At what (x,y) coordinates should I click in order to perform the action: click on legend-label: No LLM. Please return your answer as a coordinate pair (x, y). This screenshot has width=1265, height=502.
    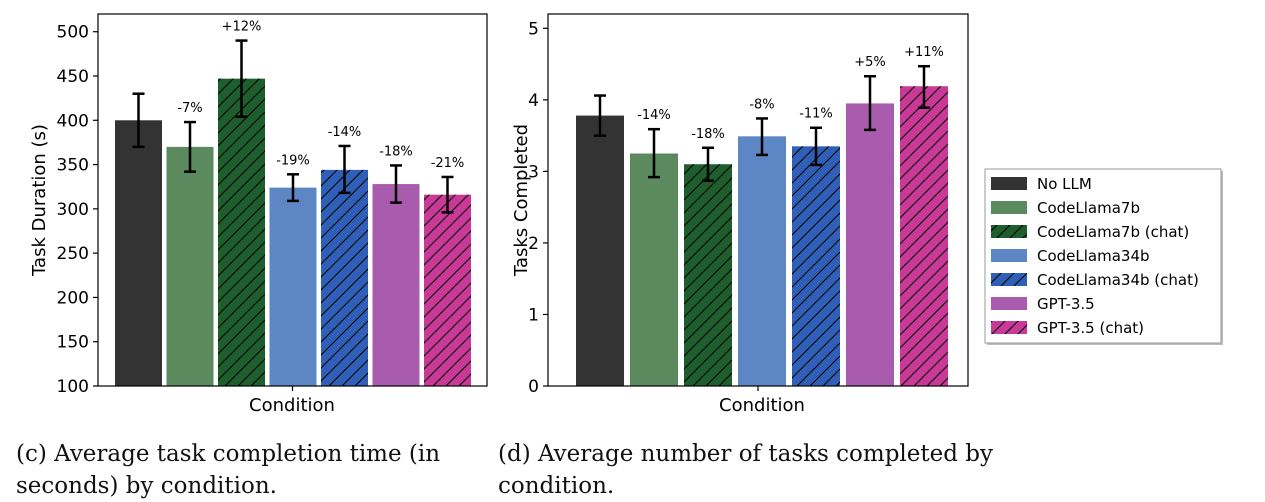
    Looking at the image, I should click on (1064, 184).